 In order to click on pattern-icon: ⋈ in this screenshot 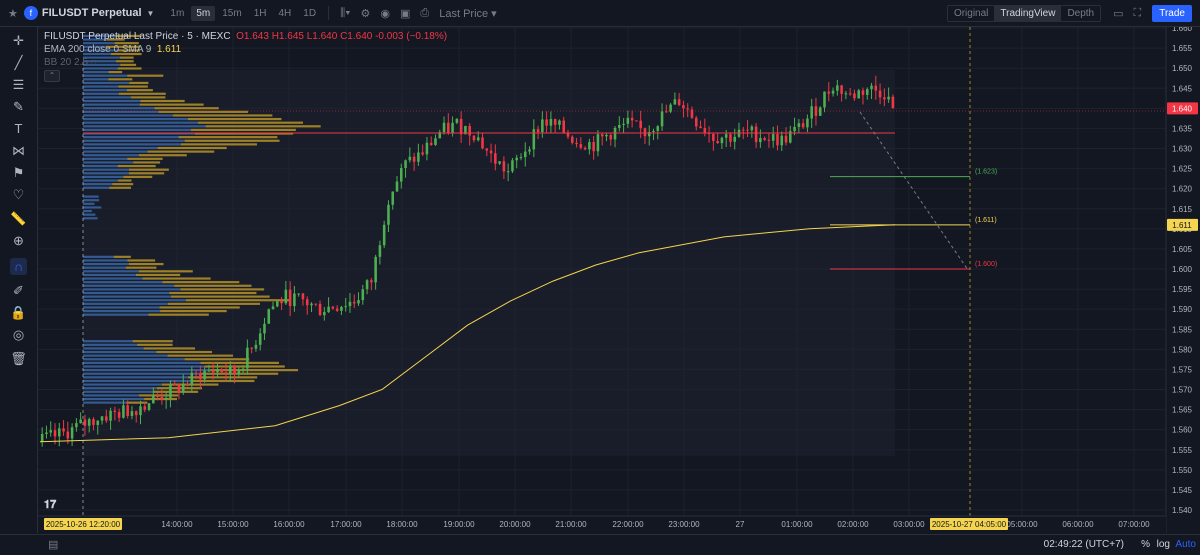, I will do `click(18, 150)`.